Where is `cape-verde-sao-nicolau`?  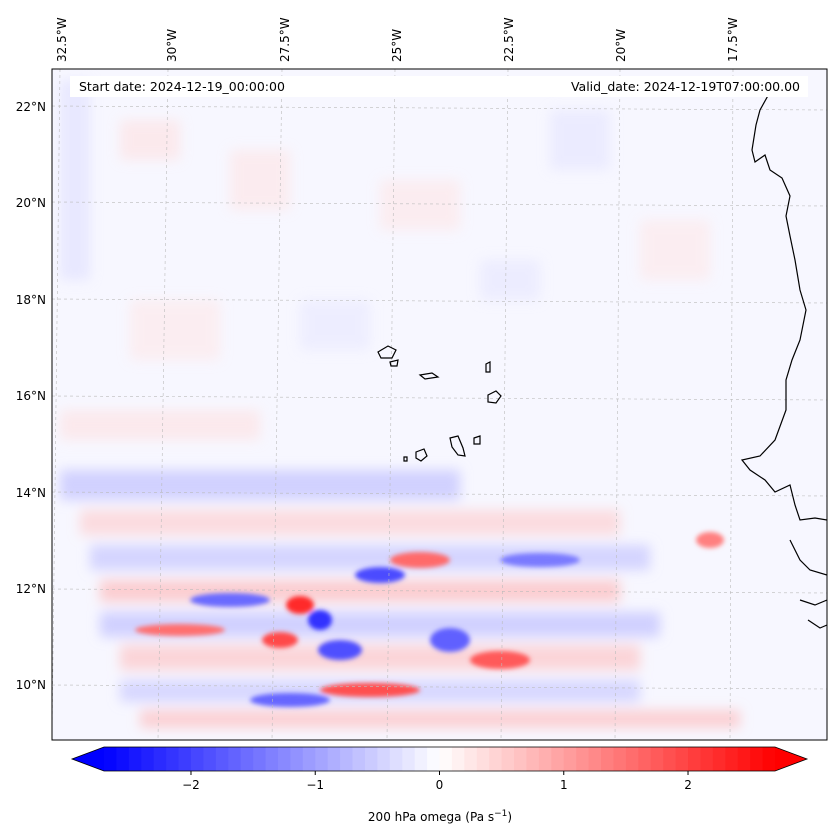 cape-verde-sao-nicolau is located at coordinates (429, 376).